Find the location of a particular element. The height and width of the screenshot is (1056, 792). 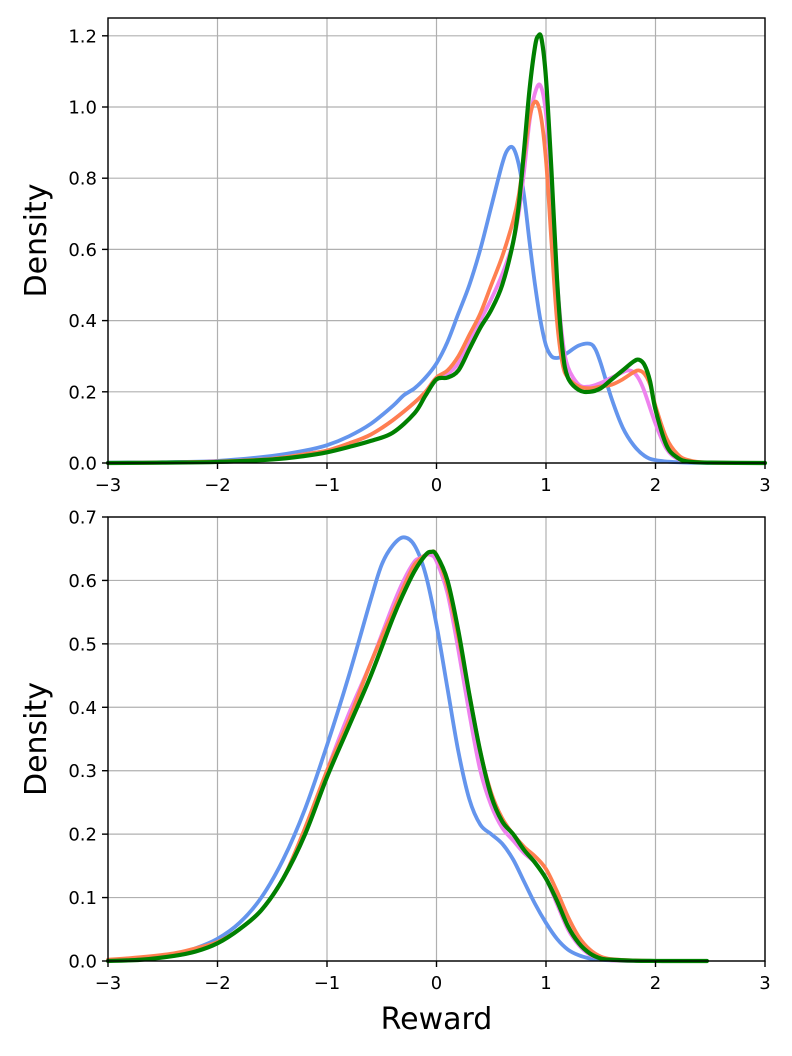

bottom-y-tick-label-3: 0.3 is located at coordinates (82, 771).